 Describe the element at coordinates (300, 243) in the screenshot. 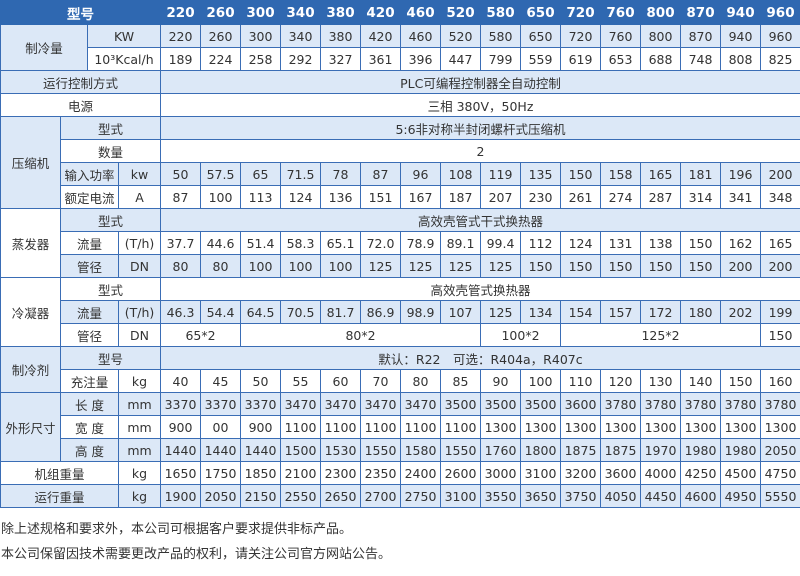

I see `value-cell: 58.3` at that location.